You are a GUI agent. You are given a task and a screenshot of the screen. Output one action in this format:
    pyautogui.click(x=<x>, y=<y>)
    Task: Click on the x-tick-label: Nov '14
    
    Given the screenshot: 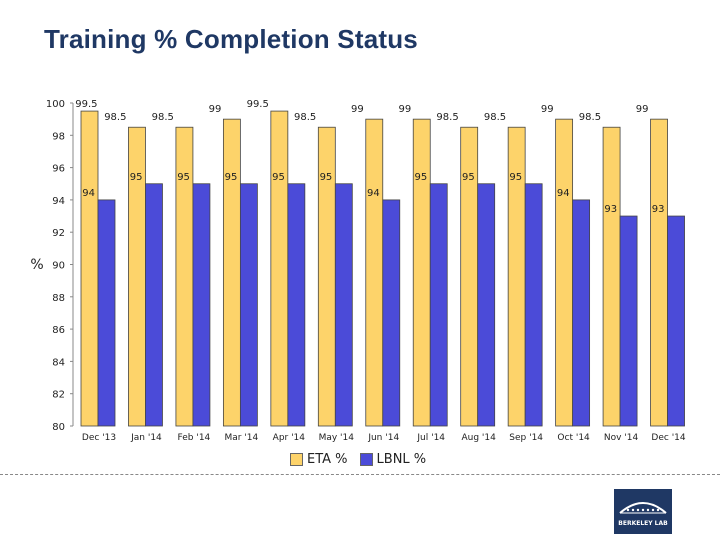 What is the action you would take?
    pyautogui.click(x=621, y=438)
    